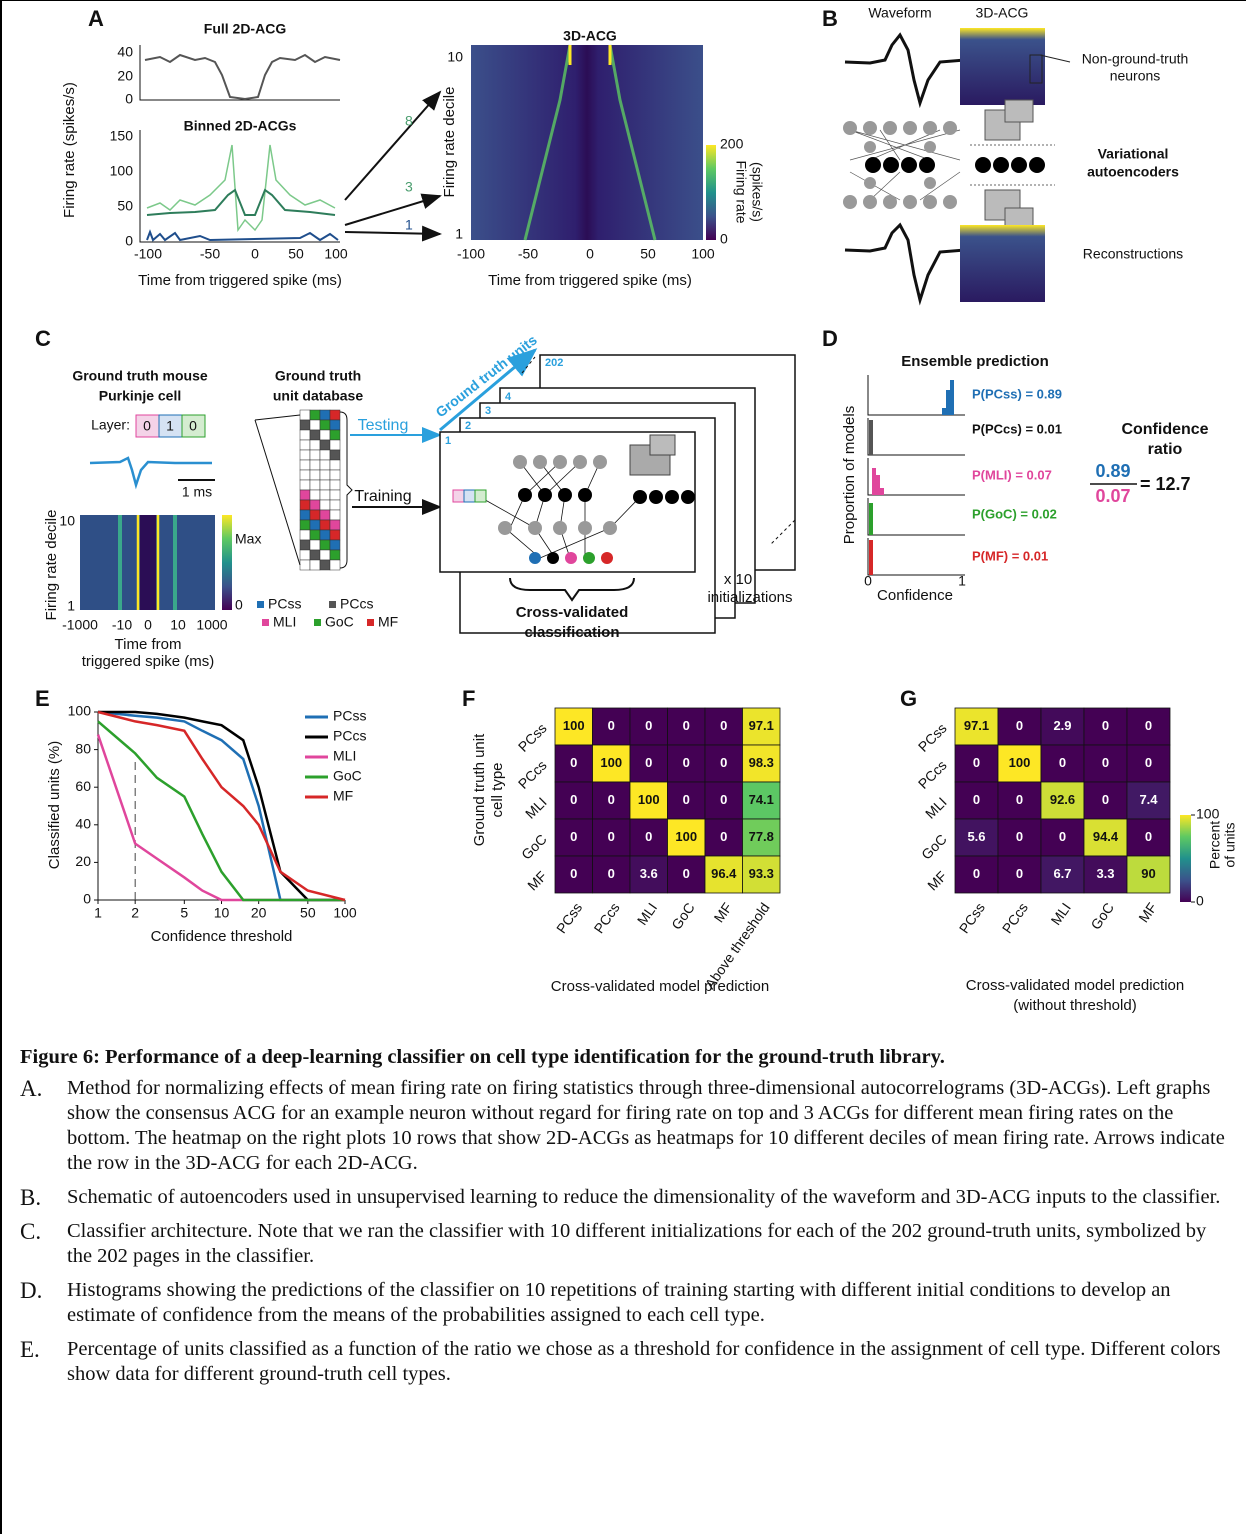 This screenshot has height=1534, width=1248. Describe the element at coordinates (1112, 496) in the screenshot. I see `denominator: 0.07` at that location.